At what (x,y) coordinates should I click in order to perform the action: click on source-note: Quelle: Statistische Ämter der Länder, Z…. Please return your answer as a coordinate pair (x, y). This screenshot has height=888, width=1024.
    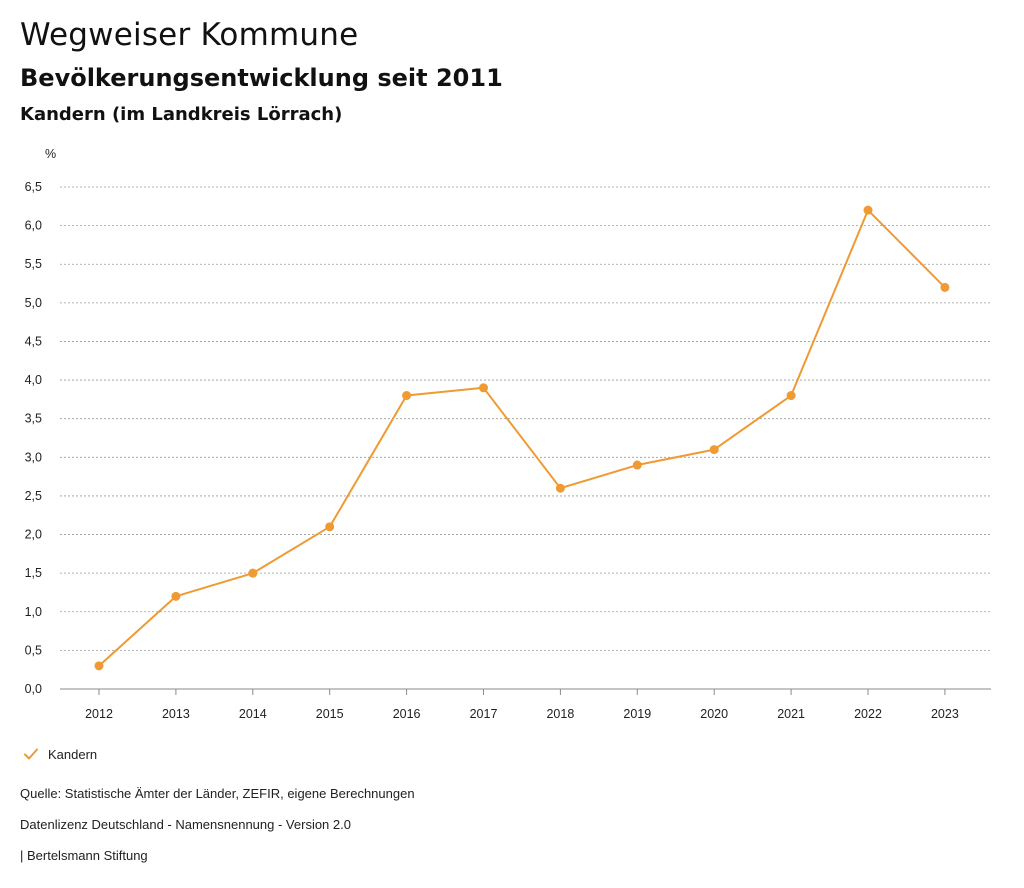
    Looking at the image, I should click on (217, 793).